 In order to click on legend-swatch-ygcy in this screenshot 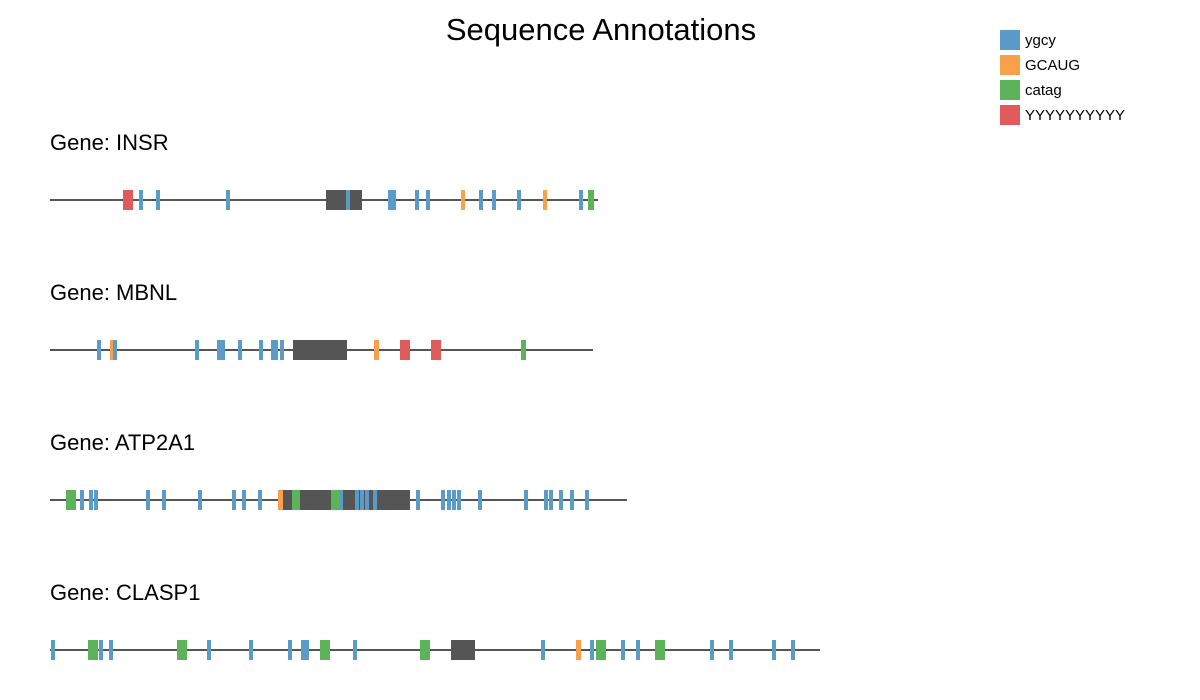, I will do `click(1010, 40)`.